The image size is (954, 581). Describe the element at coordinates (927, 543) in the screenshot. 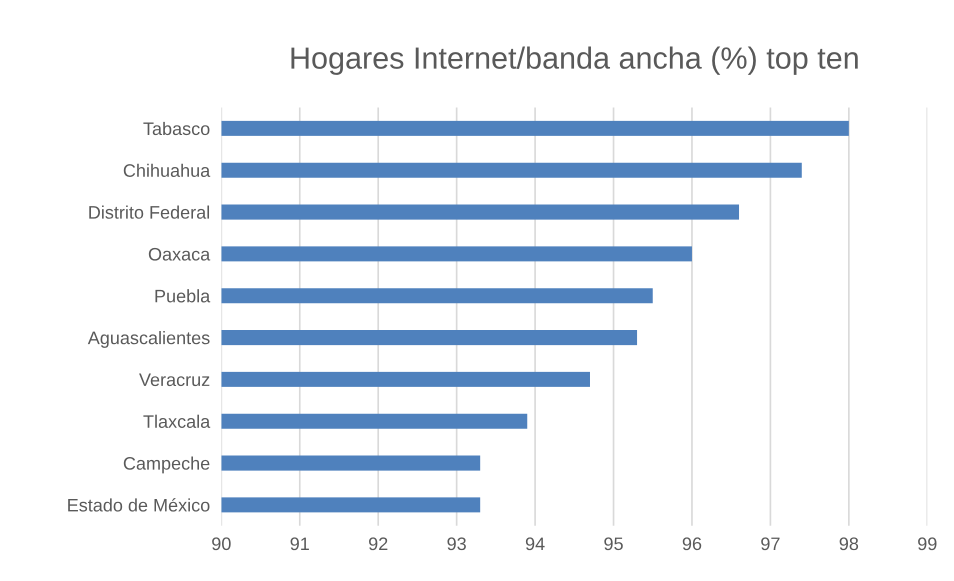

I see `x-tick-label: 99` at that location.